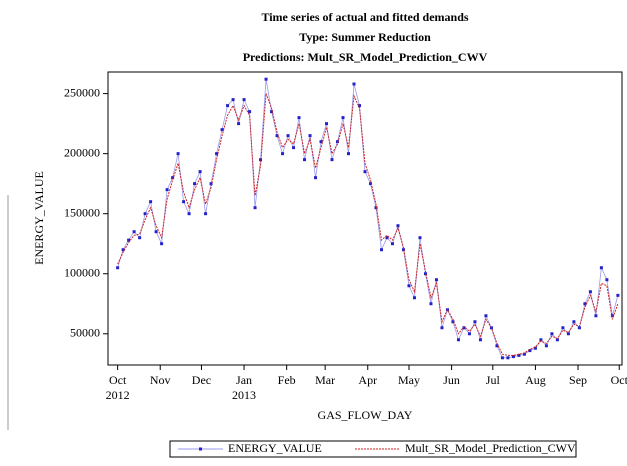  Describe the element at coordinates (244, 380) in the screenshot. I see `x-tick-label: Jan` at that location.